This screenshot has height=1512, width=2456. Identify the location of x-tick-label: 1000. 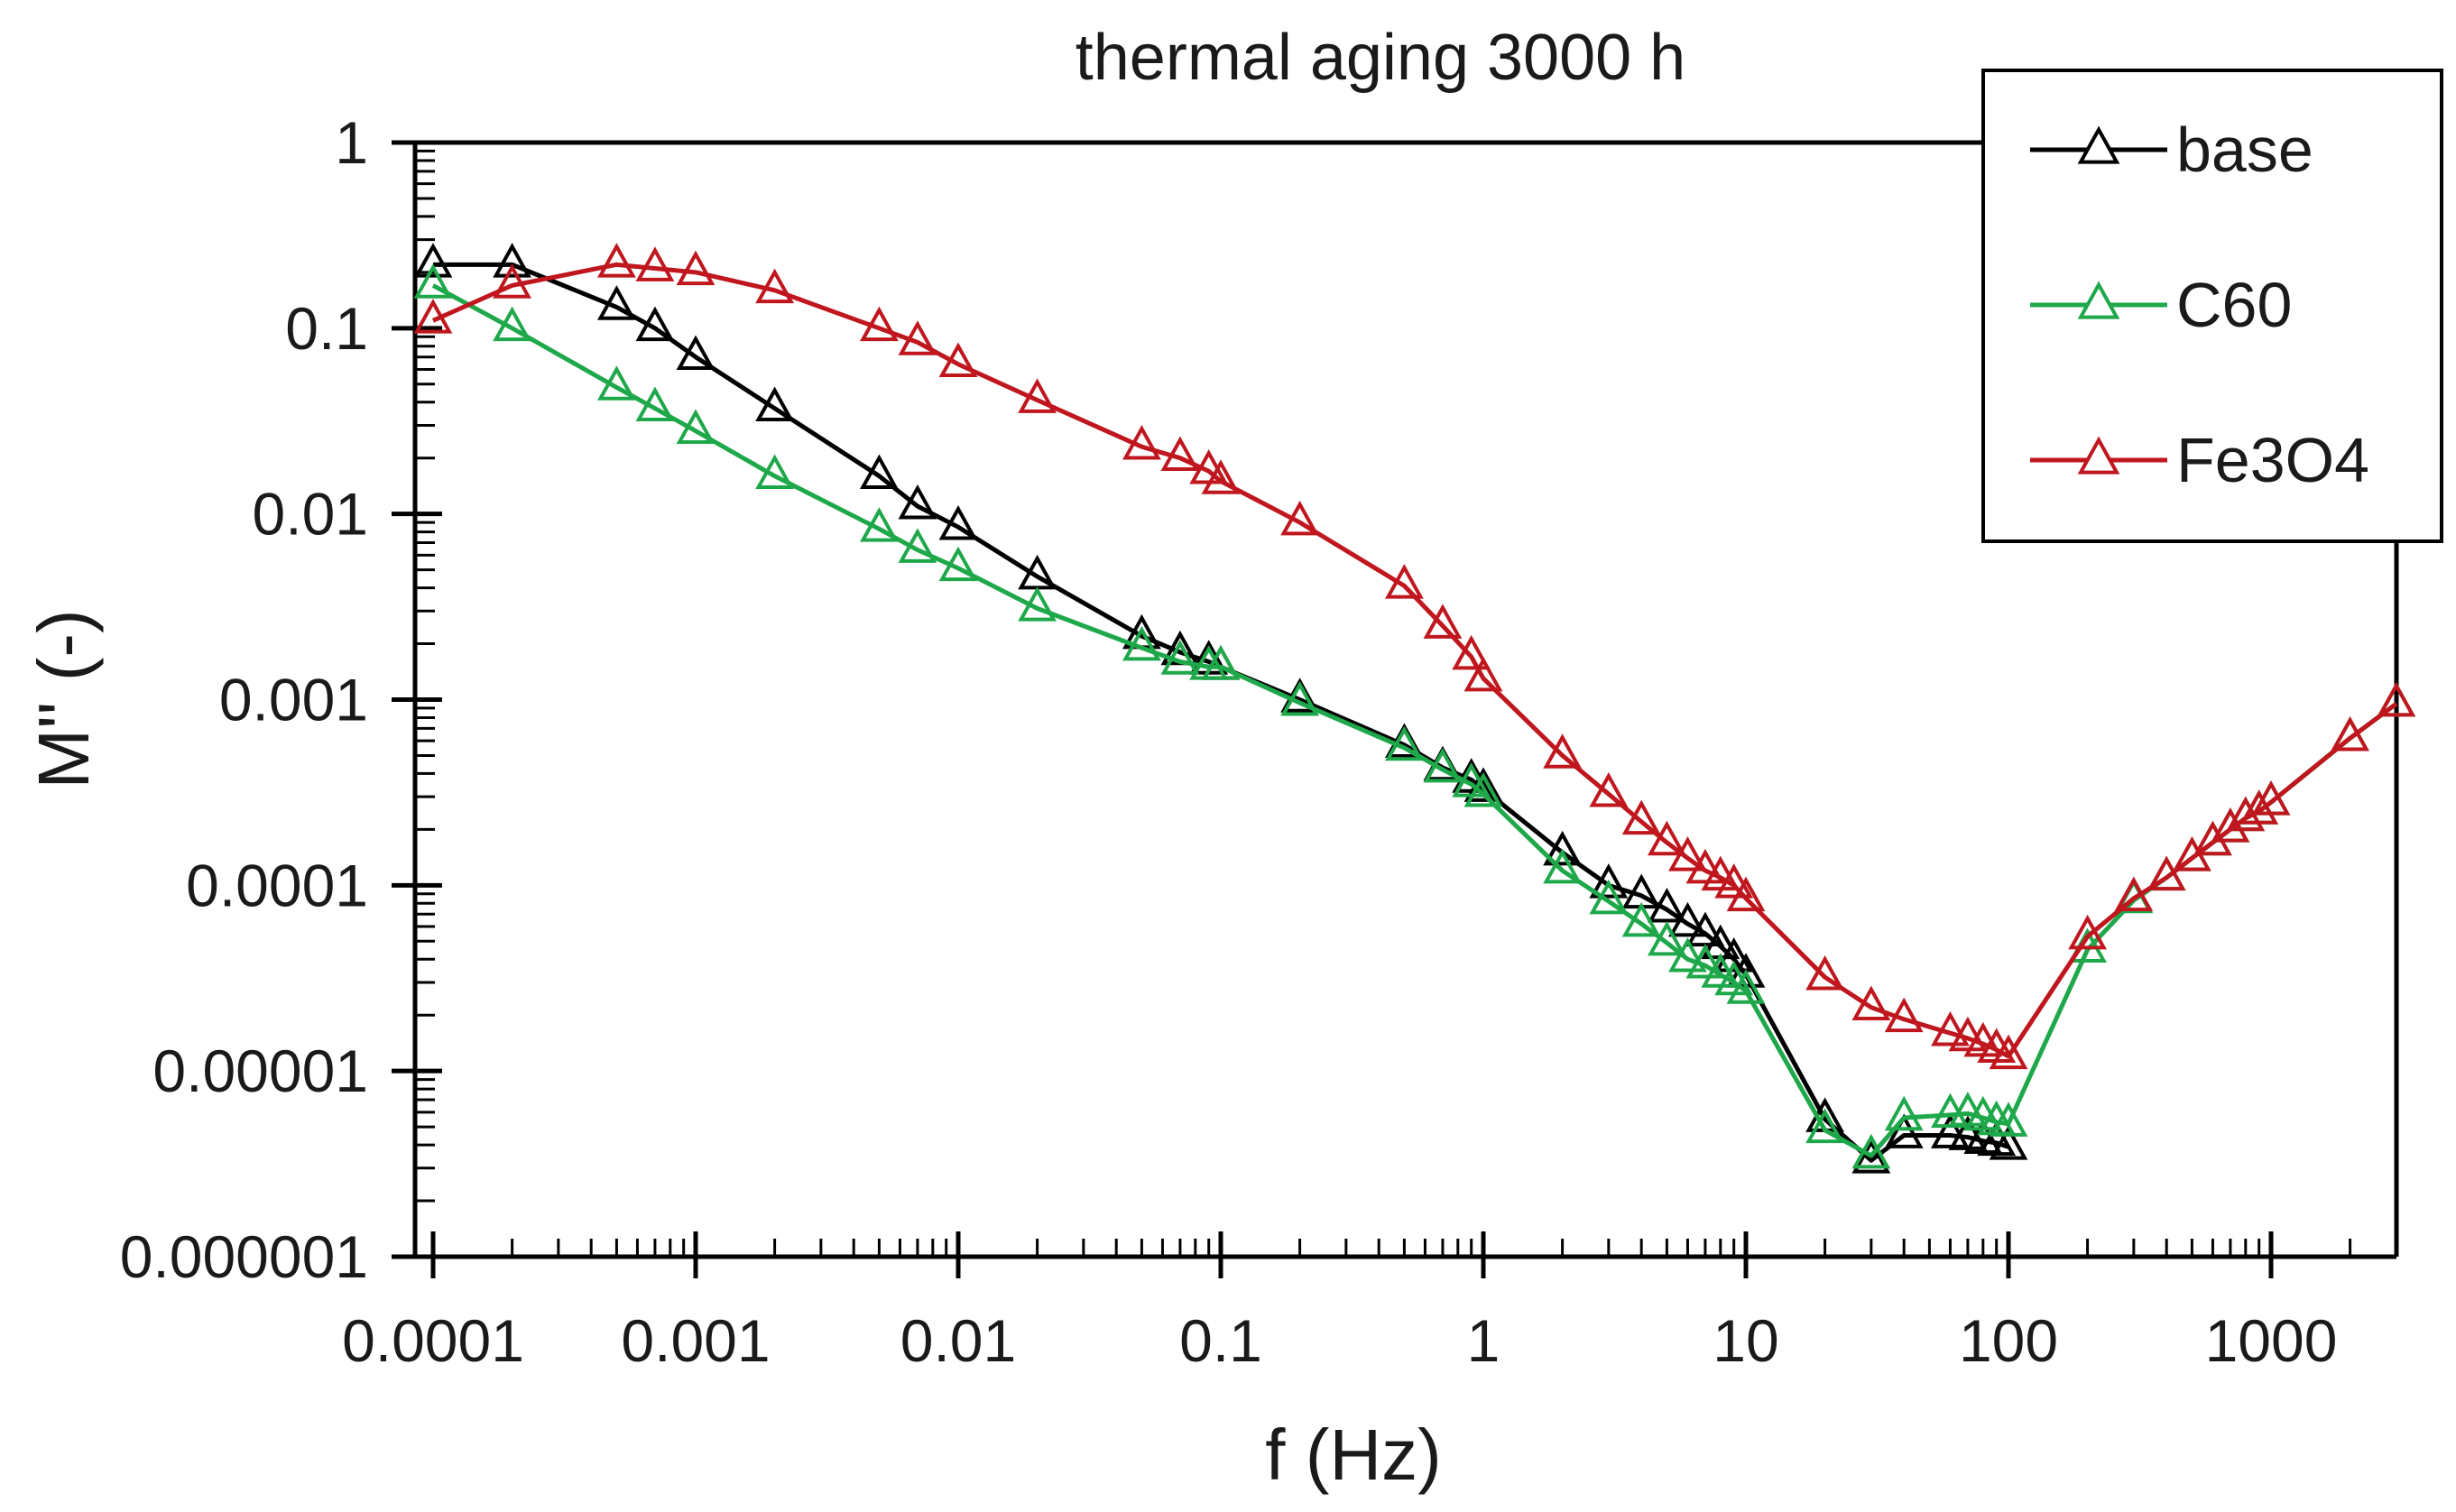
(2271, 1340).